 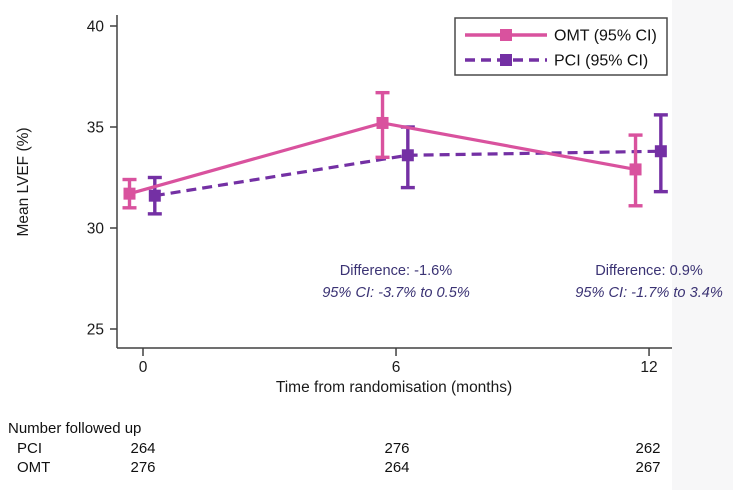 What do you see at coordinates (396, 282) in the screenshot?
I see `difference-annotation: Difference: -1.6% 95% CI: -3.7% to 0.5%` at bounding box center [396, 282].